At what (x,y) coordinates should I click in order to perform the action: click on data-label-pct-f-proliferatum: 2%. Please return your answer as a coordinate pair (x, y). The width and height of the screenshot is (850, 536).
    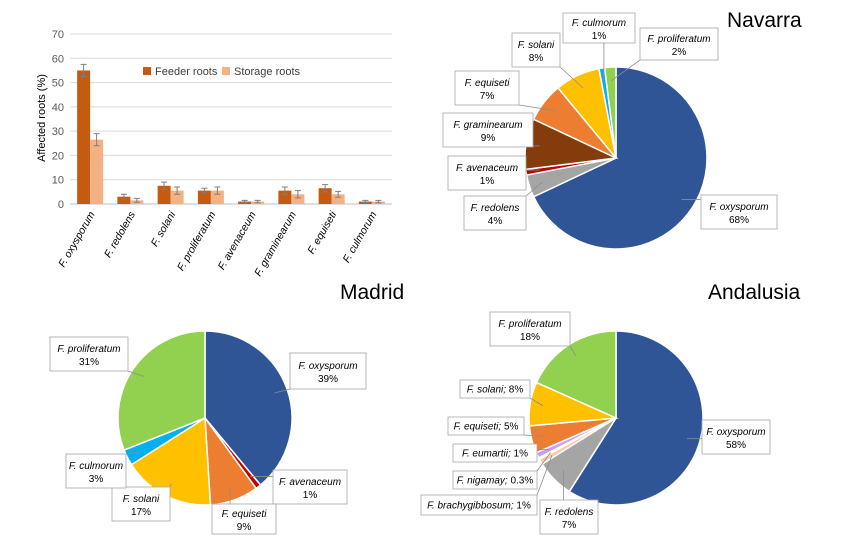
    Looking at the image, I should click on (679, 52).